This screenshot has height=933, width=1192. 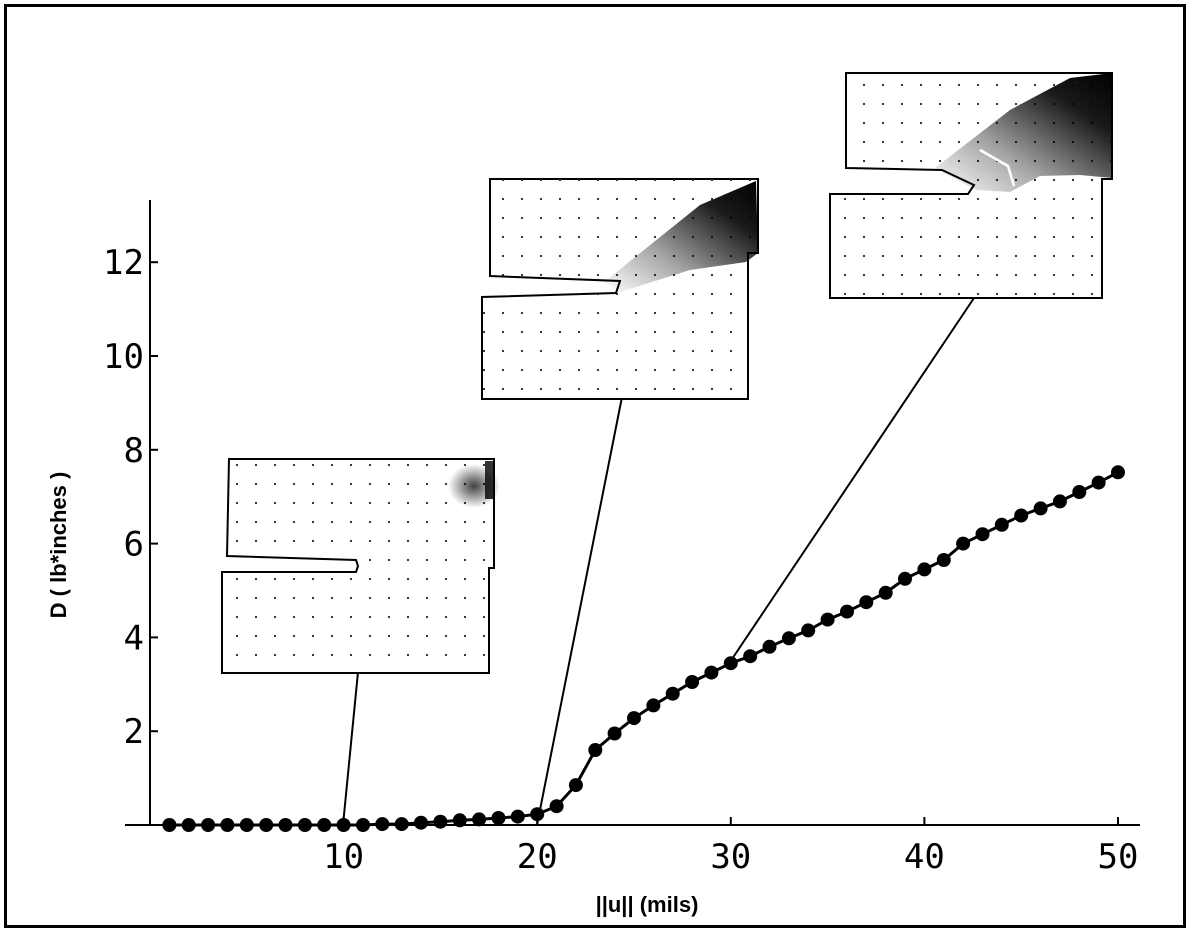 I want to click on x-tick-label: 50, so click(x=1118, y=857).